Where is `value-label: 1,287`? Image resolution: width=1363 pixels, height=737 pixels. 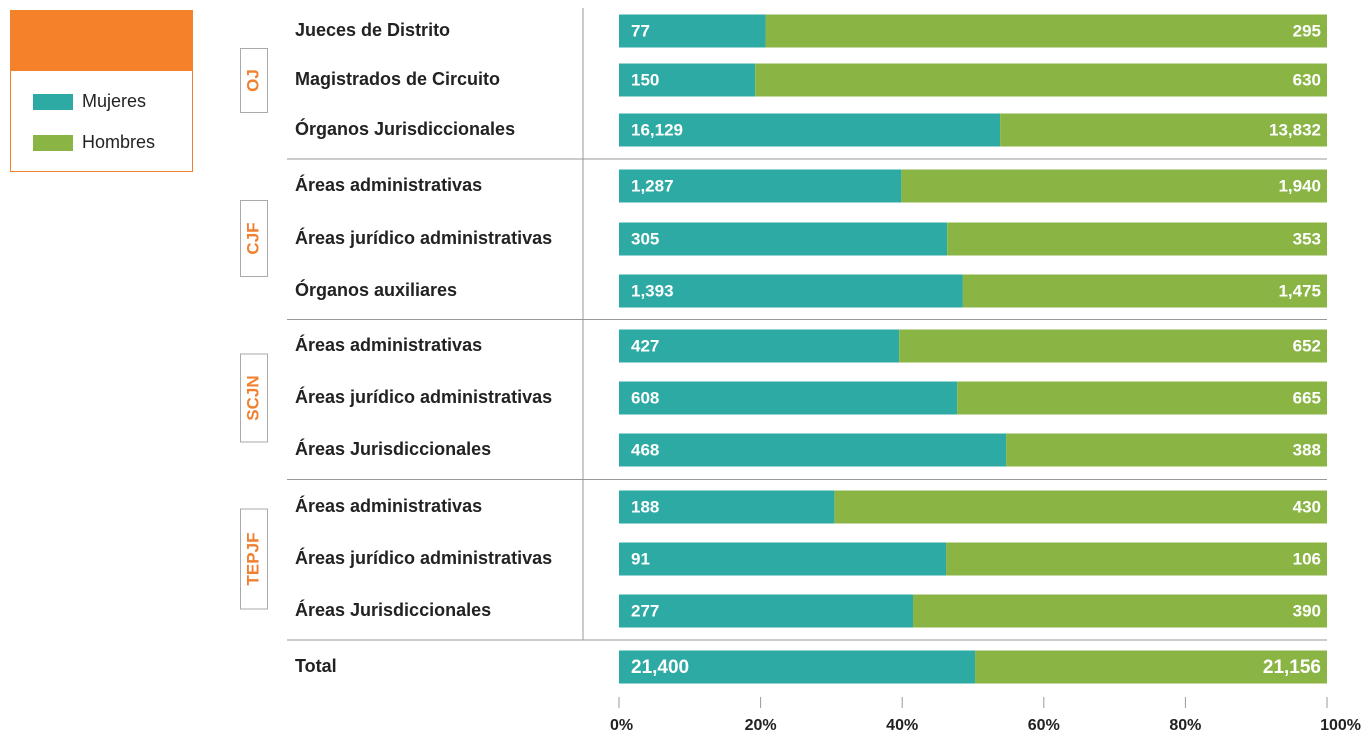 value-label: 1,287 is located at coordinates (652, 185).